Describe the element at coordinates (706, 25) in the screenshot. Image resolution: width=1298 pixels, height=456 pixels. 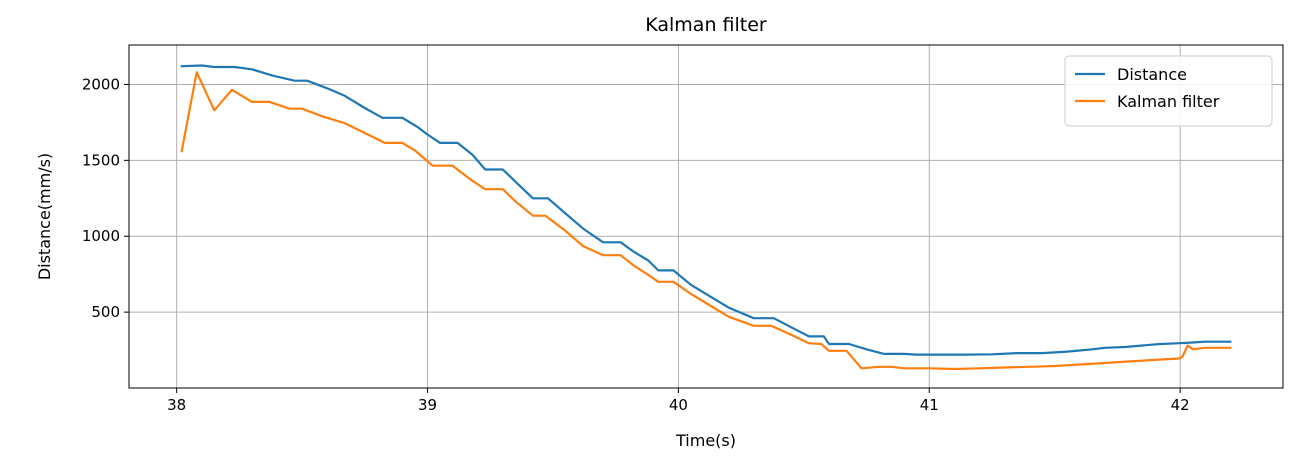
I see `chart-title: Kalman filter` at that location.